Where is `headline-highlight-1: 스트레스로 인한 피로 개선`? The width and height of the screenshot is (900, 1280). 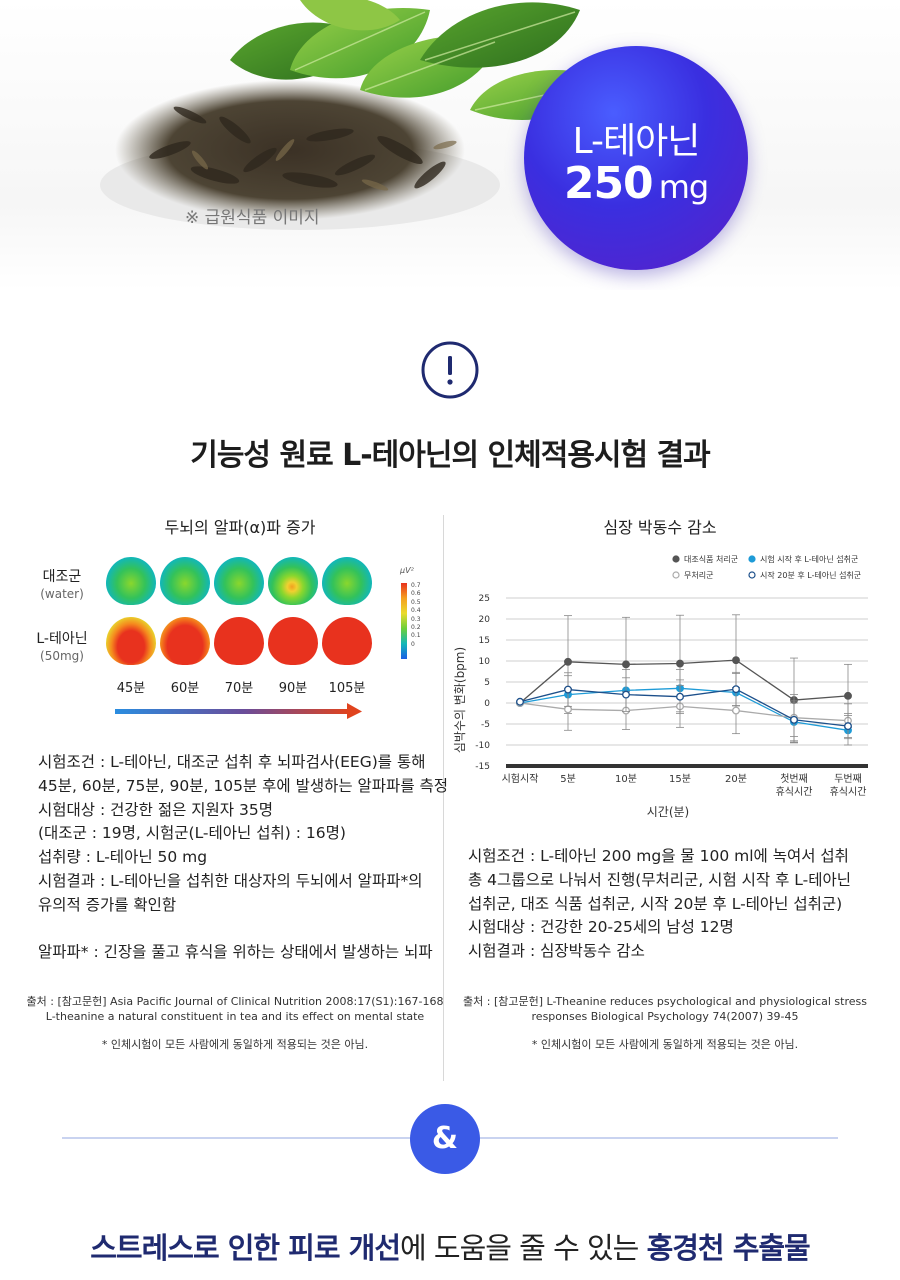
headline-highlight-1: 스트레스로 인한 피로 개선 is located at coordinates (245, 1248).